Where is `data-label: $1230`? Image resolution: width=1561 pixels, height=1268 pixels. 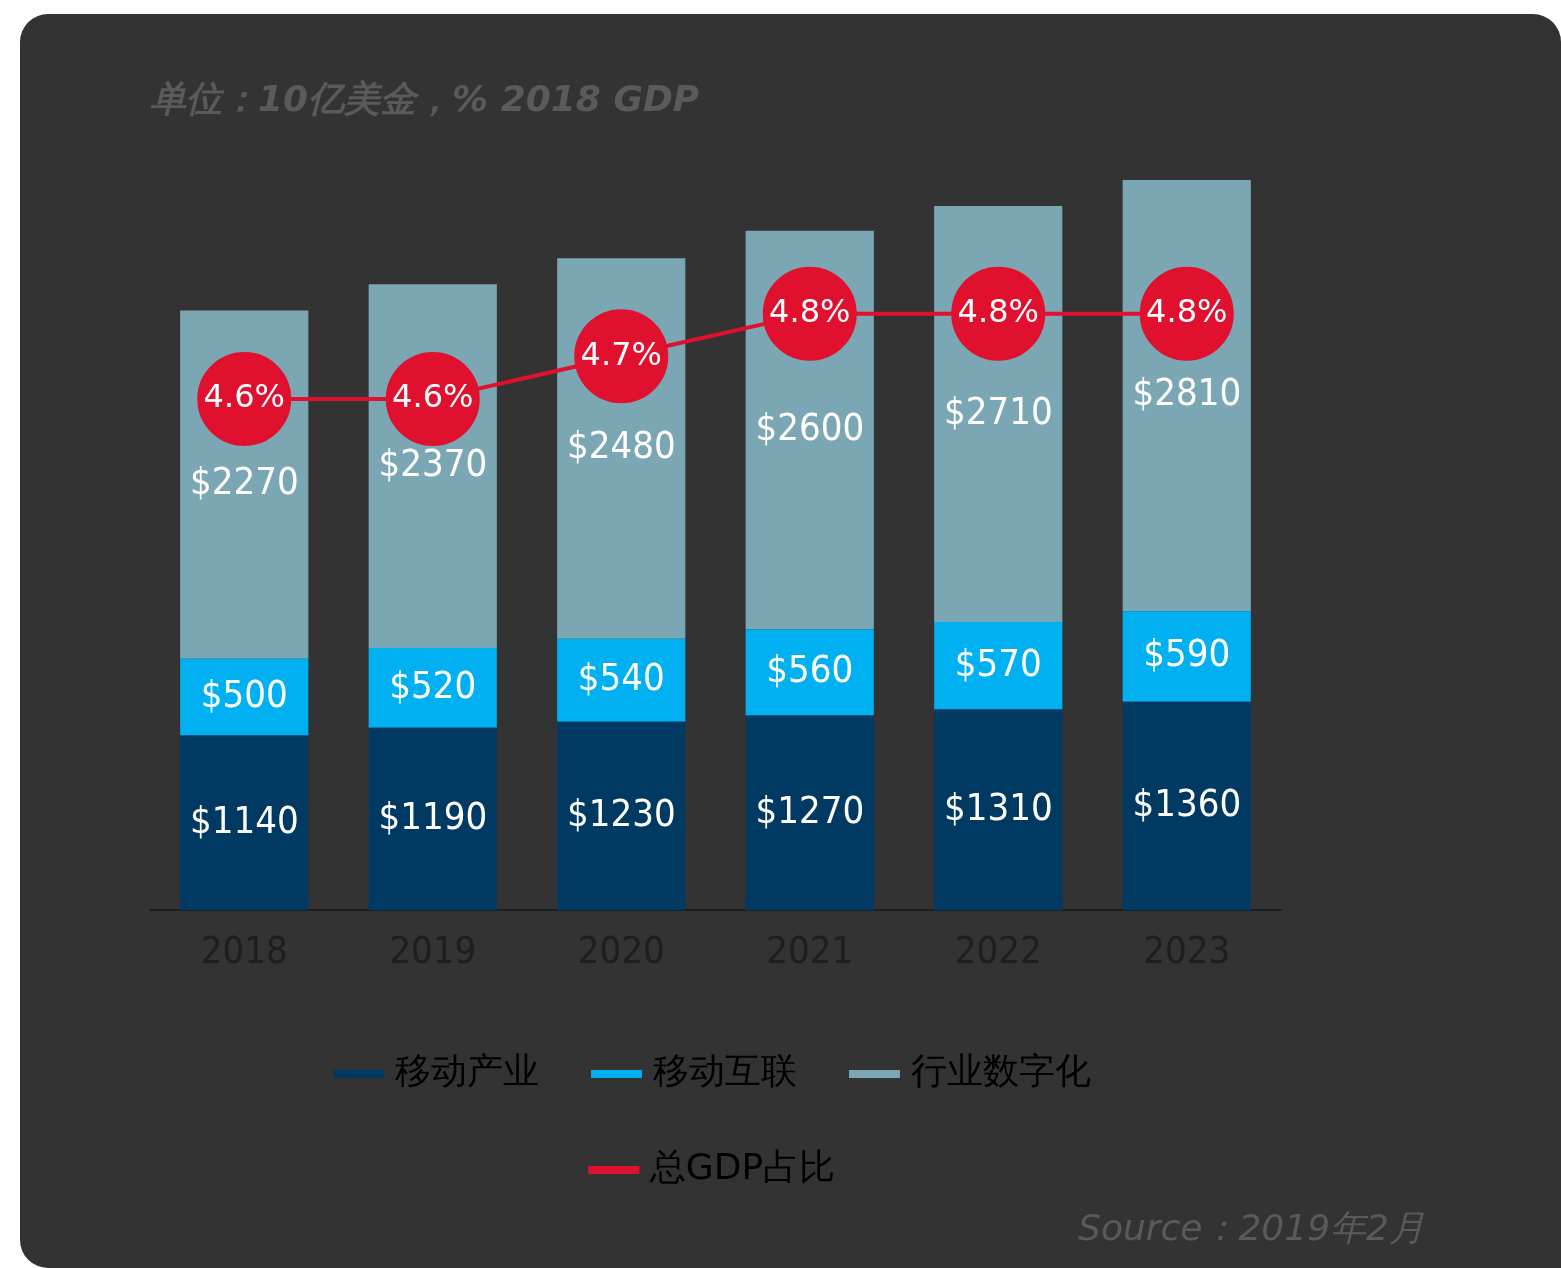
data-label: $1230 is located at coordinates (621, 812).